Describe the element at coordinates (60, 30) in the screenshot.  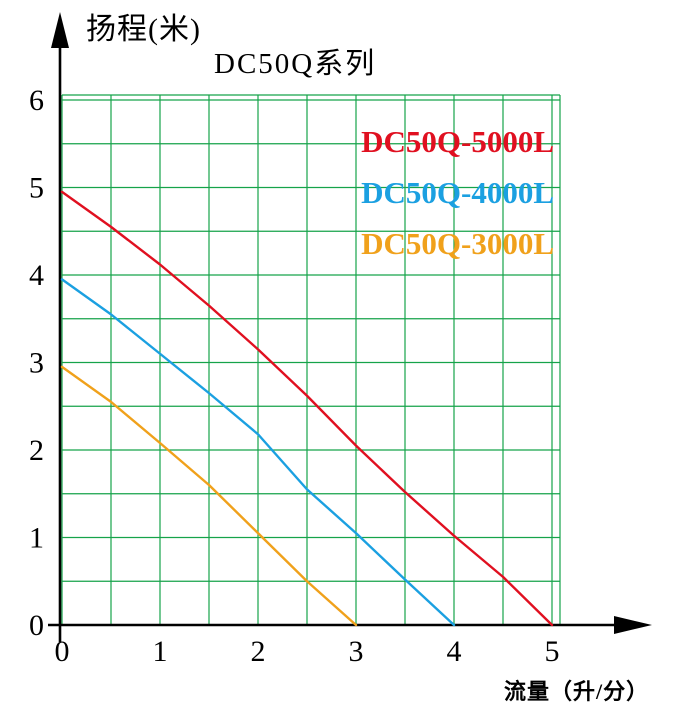
I see `y-axis-arrow-icon` at that location.